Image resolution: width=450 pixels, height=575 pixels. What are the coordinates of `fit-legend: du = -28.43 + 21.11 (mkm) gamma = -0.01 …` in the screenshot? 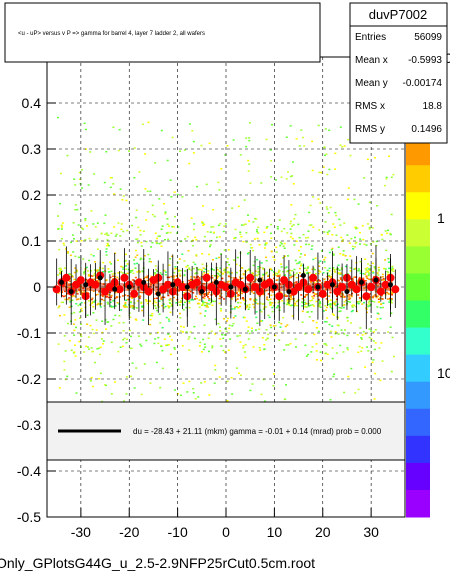 It's located at (226, 431).